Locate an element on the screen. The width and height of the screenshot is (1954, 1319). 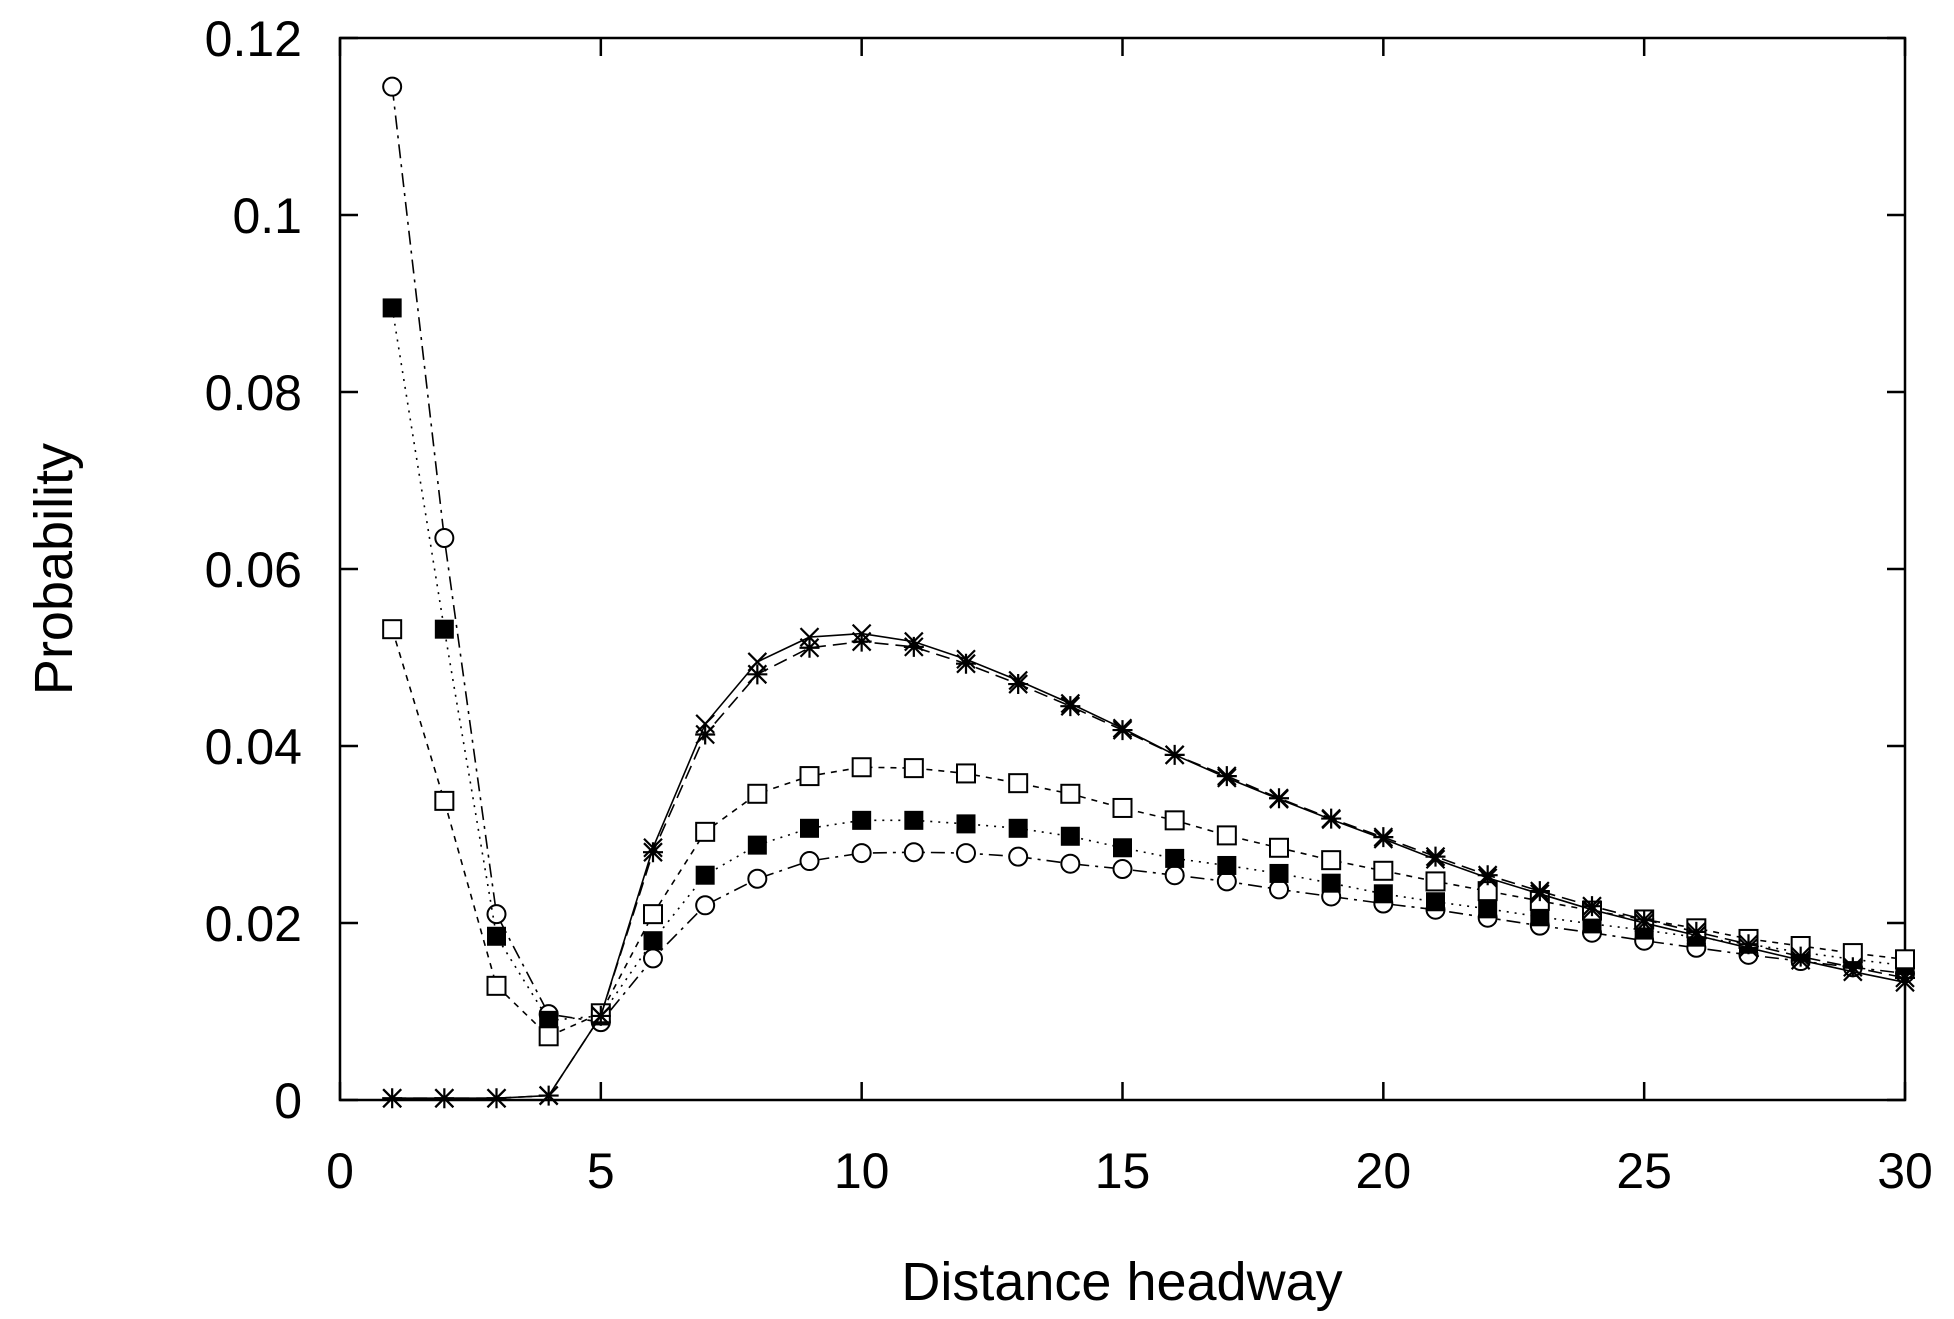
y-tick-label: 0.1 is located at coordinates (267, 216).